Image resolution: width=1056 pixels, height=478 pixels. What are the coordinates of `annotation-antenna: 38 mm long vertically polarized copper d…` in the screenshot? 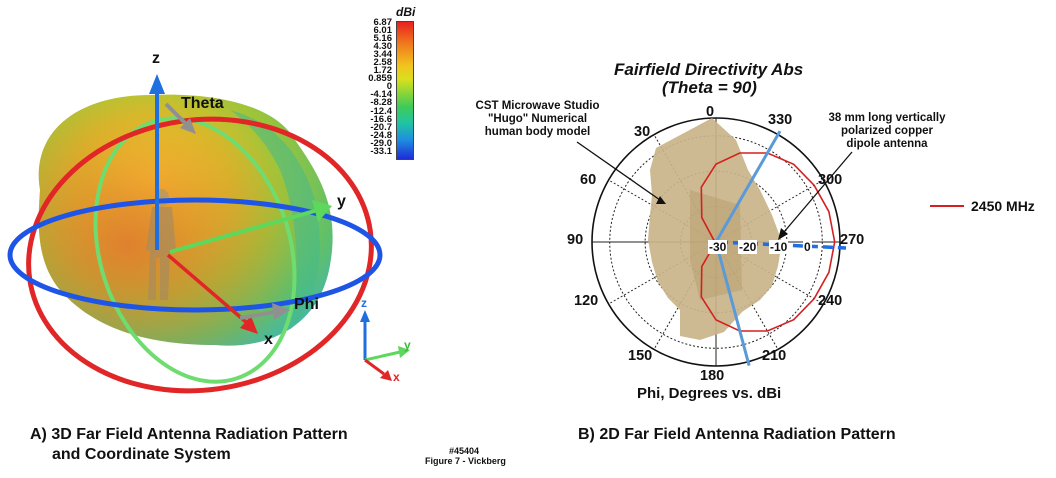 It's located at (887, 131).